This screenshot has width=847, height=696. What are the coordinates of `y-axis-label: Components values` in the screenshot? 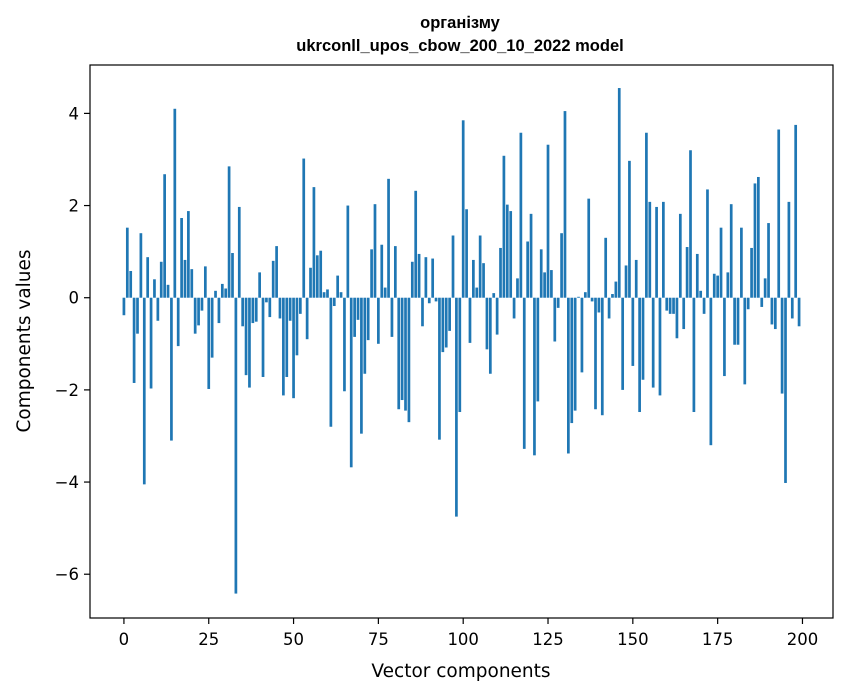 It's located at (24, 340).